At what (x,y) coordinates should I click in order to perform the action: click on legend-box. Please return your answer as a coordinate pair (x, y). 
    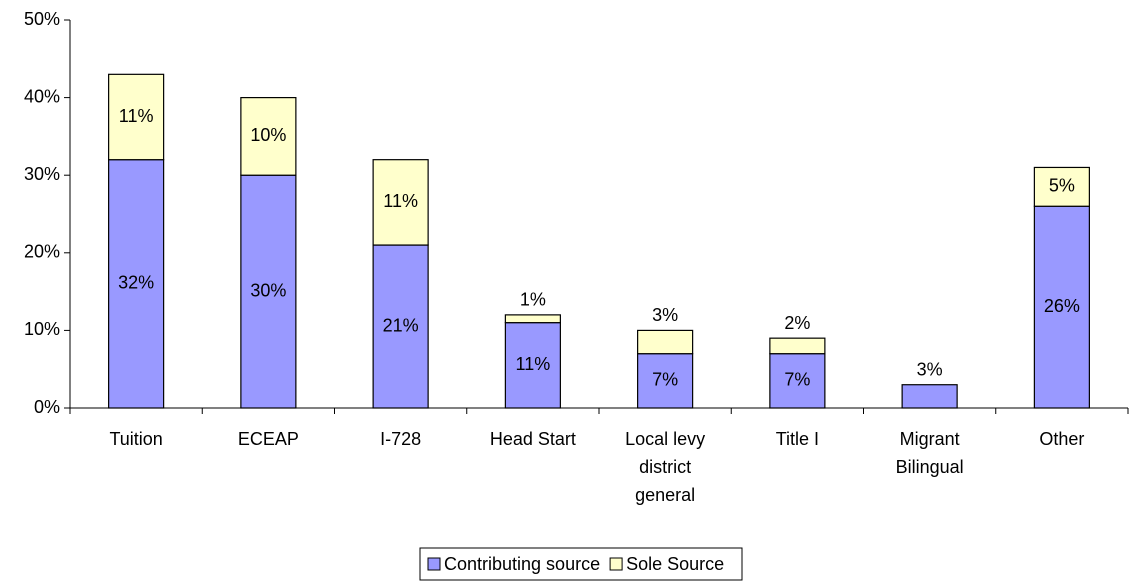
    Looking at the image, I should click on (581, 564).